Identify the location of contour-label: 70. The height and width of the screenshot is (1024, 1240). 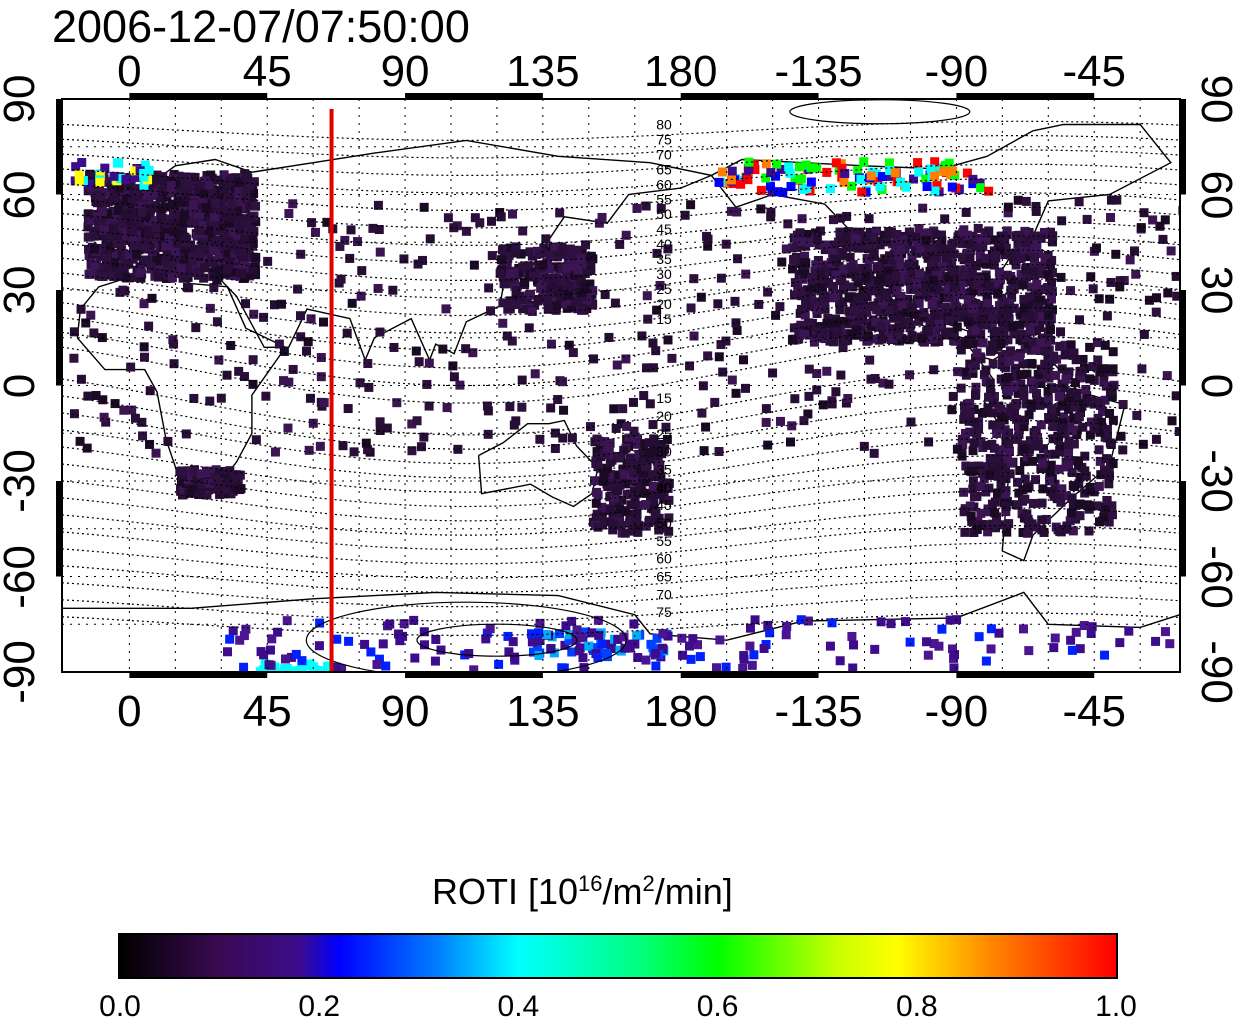
(664, 154).